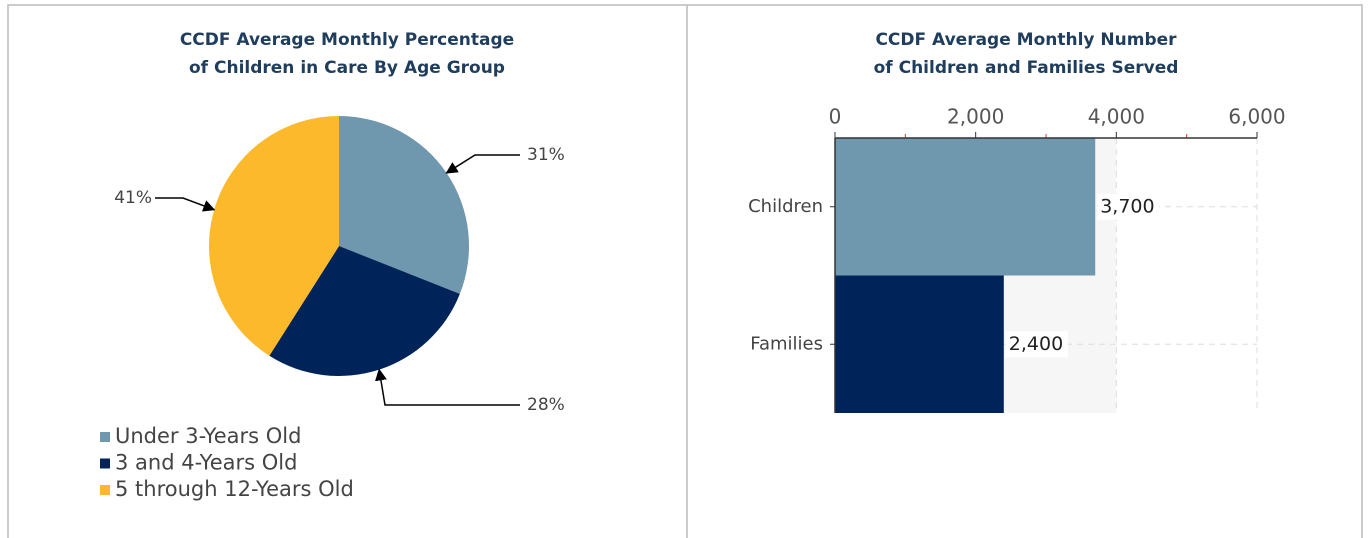 The height and width of the screenshot is (538, 1370). What do you see at coordinates (1116, 117) in the screenshot?
I see `x-tick-label: 4,000` at bounding box center [1116, 117].